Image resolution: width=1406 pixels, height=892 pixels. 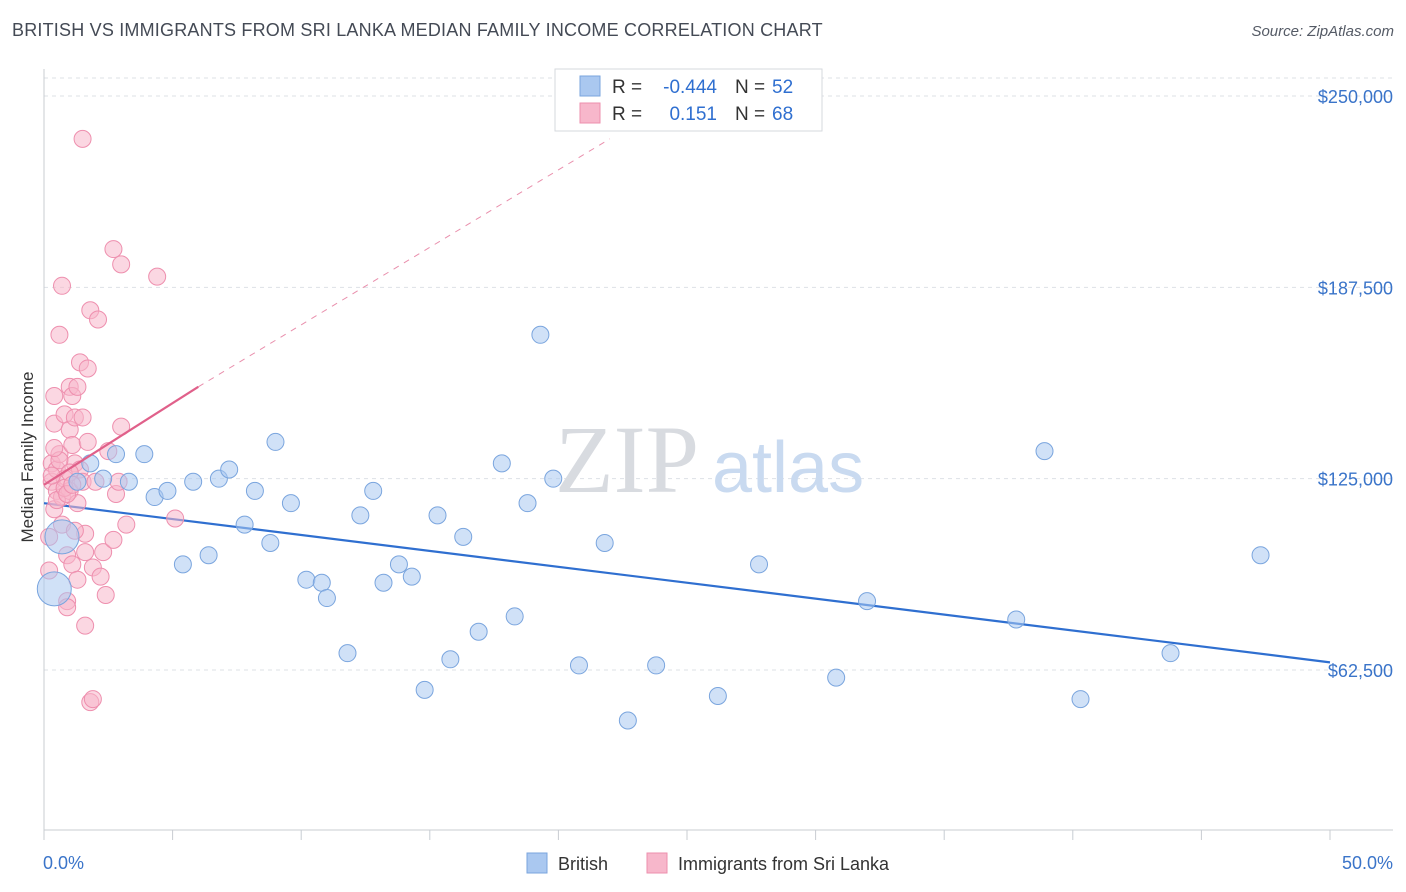 I want to click on legend-swatch-british, so click(x=590, y=86).